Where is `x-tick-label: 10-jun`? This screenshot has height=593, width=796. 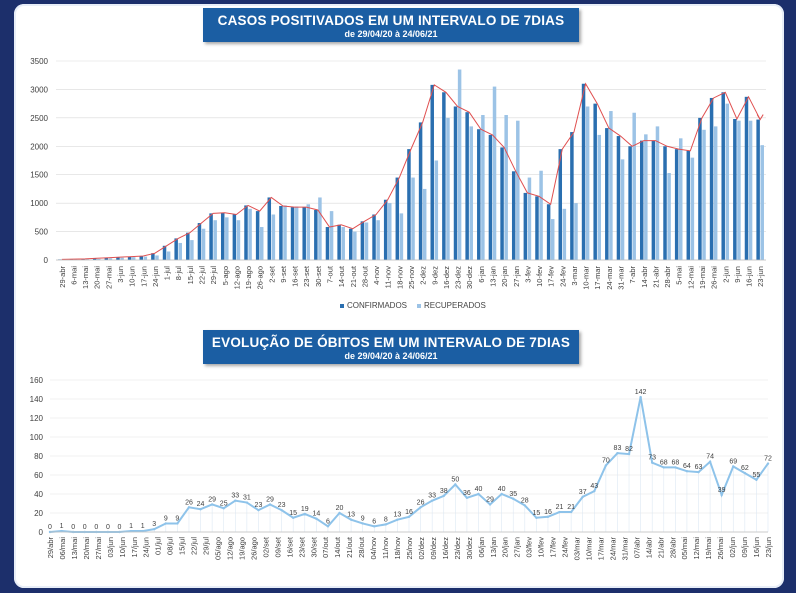
x-tick-label: 10-jun is located at coordinates (132, 276).